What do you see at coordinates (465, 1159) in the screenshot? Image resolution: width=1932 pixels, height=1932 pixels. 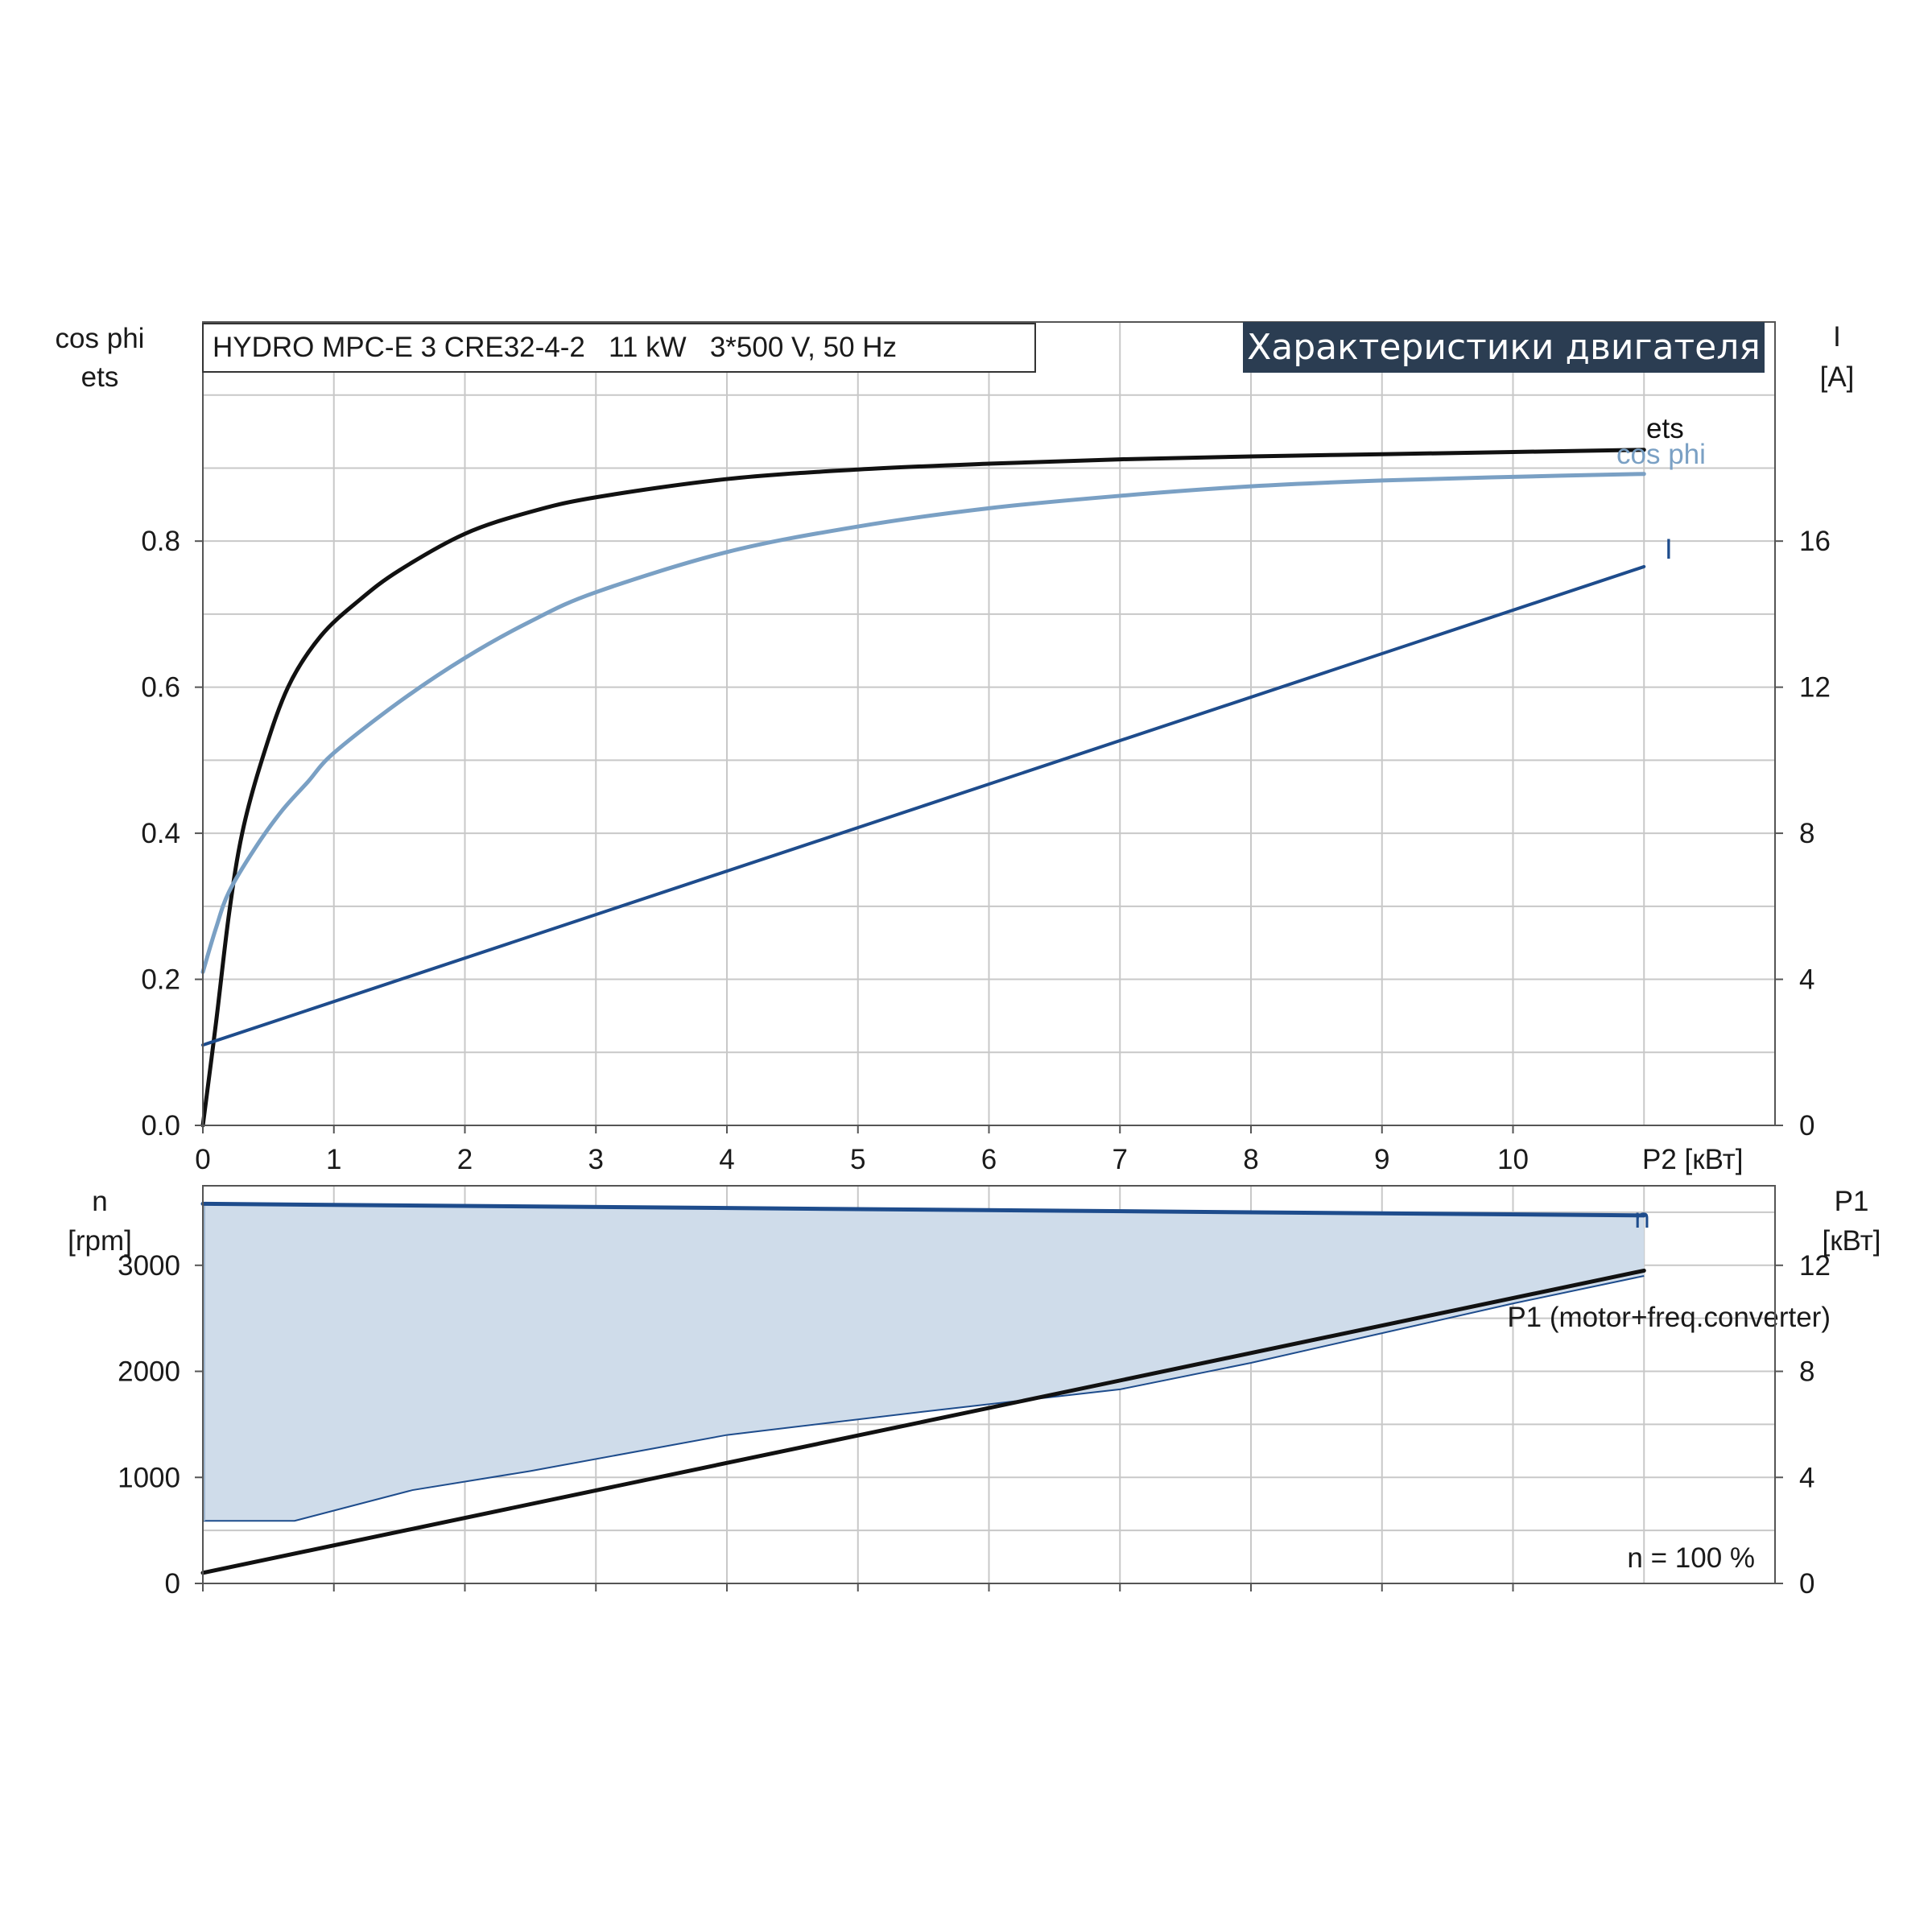 I see `x-tick-label: 2` at bounding box center [465, 1159].